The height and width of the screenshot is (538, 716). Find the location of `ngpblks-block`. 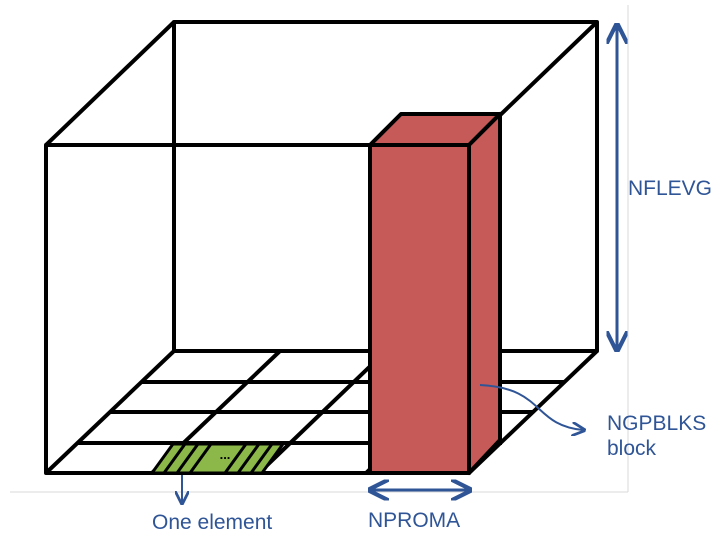

ngpblks-block is located at coordinates (435, 293).